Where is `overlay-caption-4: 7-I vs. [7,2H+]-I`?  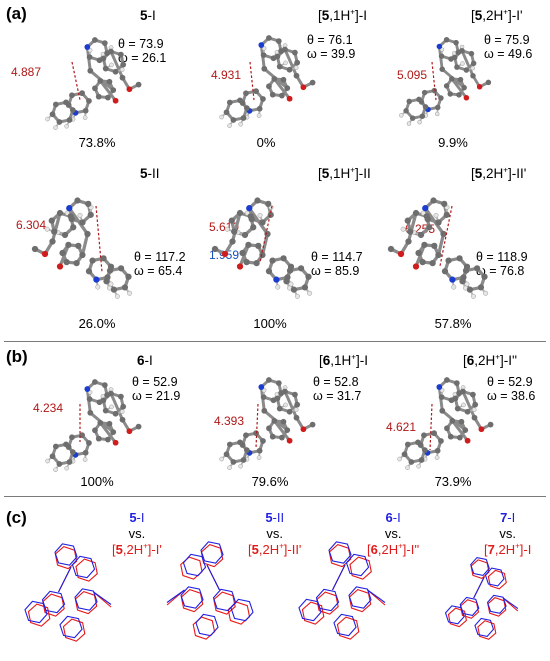
overlay-caption-4: 7-I vs. [7,2H+]-I is located at coordinates (508, 533).